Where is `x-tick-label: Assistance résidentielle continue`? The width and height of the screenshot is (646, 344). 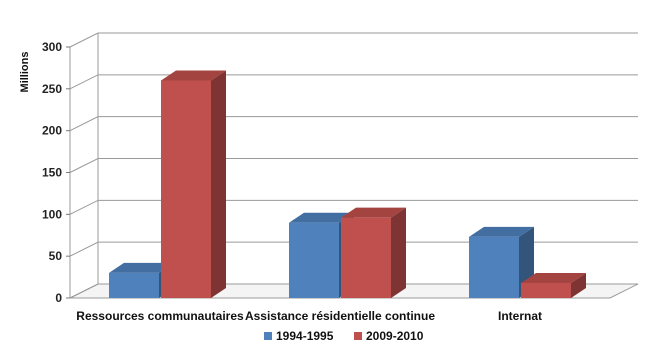
x-tick-label: Assistance résidentielle continue is located at coordinates (340, 316).